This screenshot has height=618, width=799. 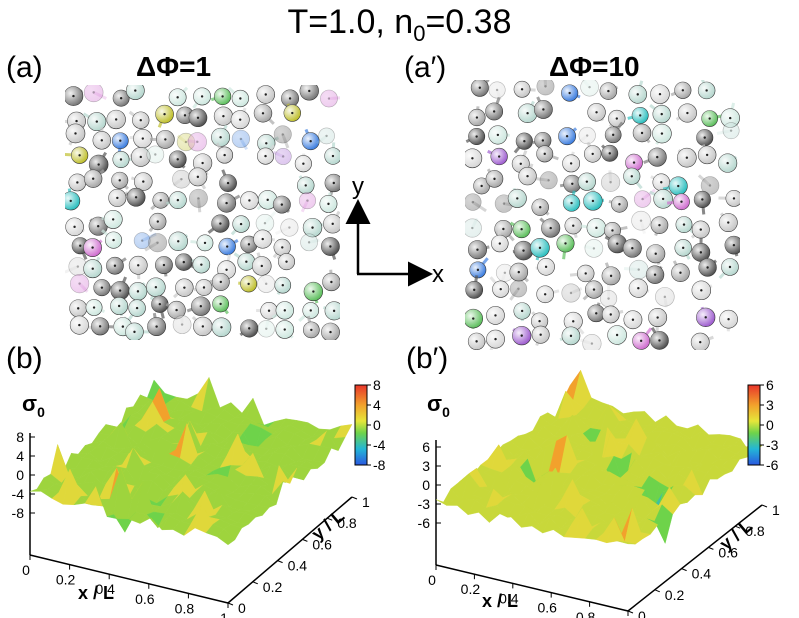 I want to click on y-axis-b, so click(x=290, y=550).